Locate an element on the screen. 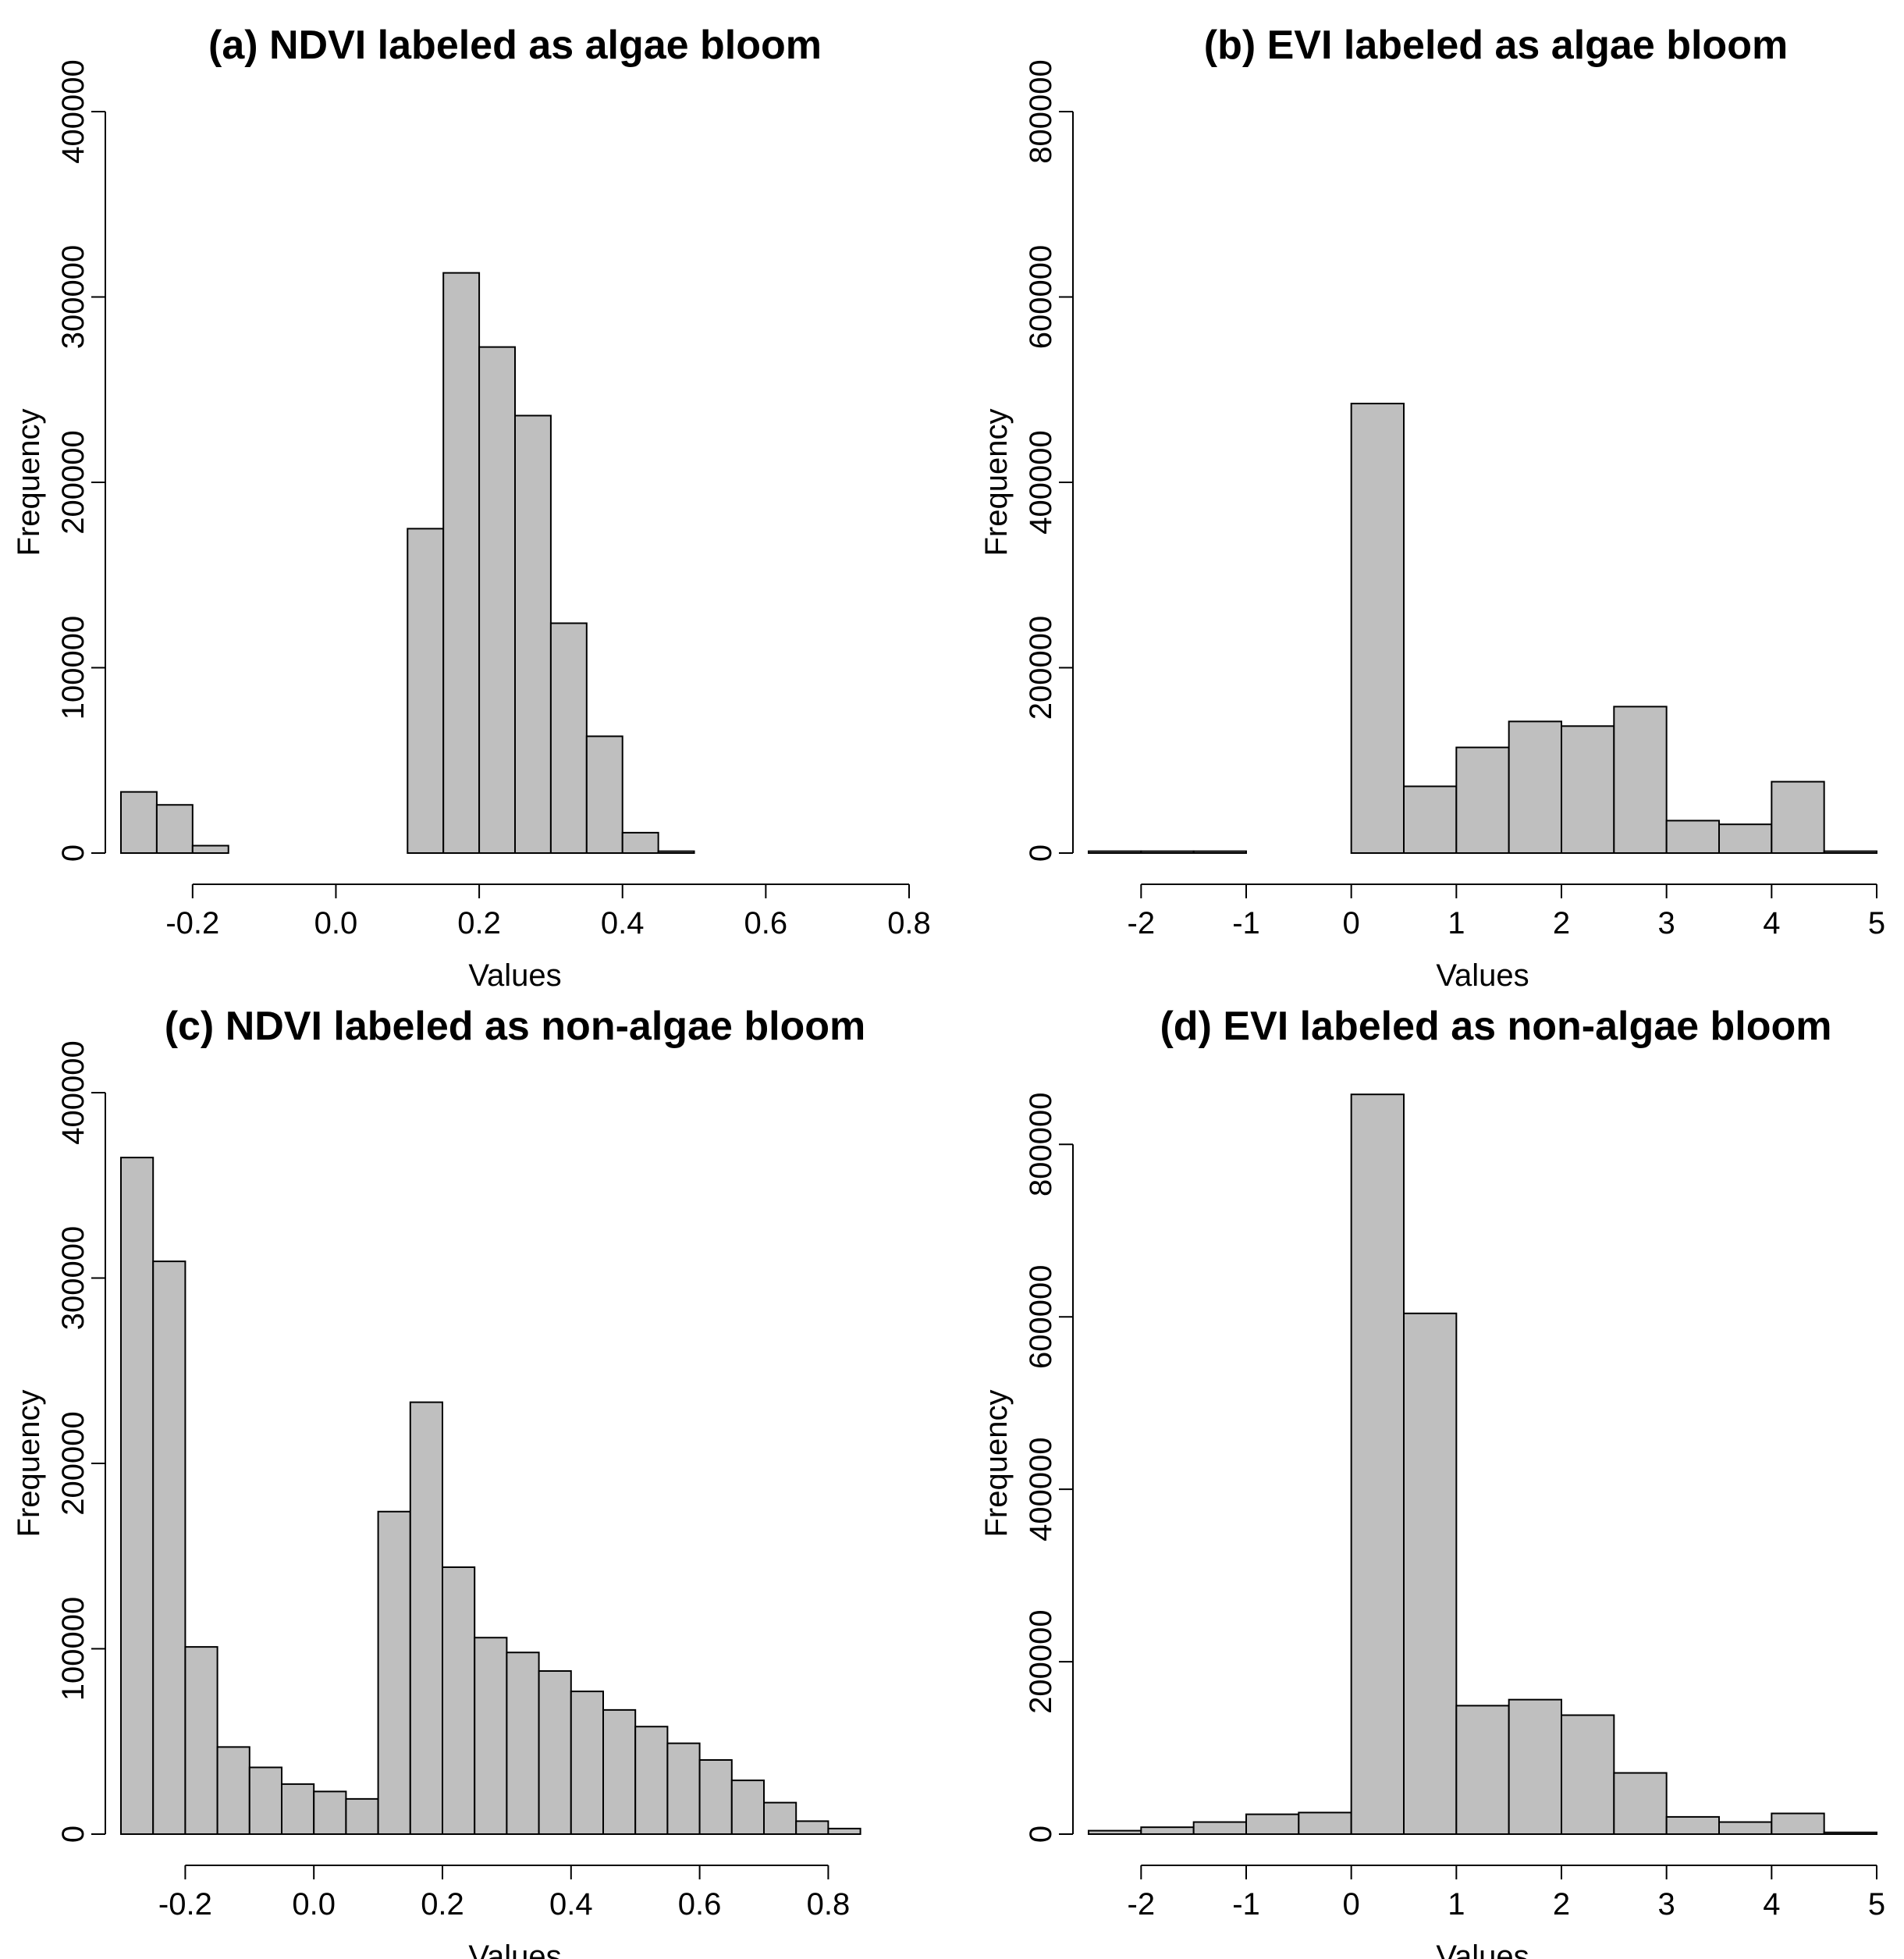 This screenshot has height=1959, width=1904. y-tick-label: 300000 is located at coordinates (73, 1278).